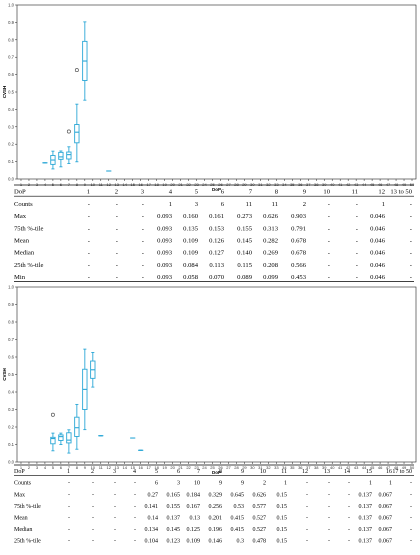 Image resolution: width=420 pixels, height=555 pixels. Describe the element at coordinates (216, 542) in the screenshot. I see `table-cell: 0.146` at that location.